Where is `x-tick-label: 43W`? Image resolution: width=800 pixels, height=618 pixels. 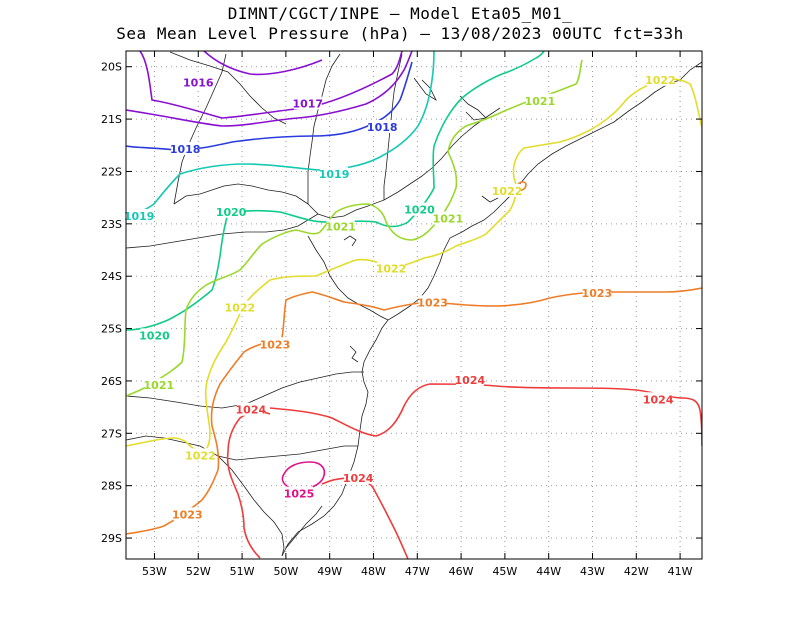
x-tick-label: 43W is located at coordinates (592, 571).